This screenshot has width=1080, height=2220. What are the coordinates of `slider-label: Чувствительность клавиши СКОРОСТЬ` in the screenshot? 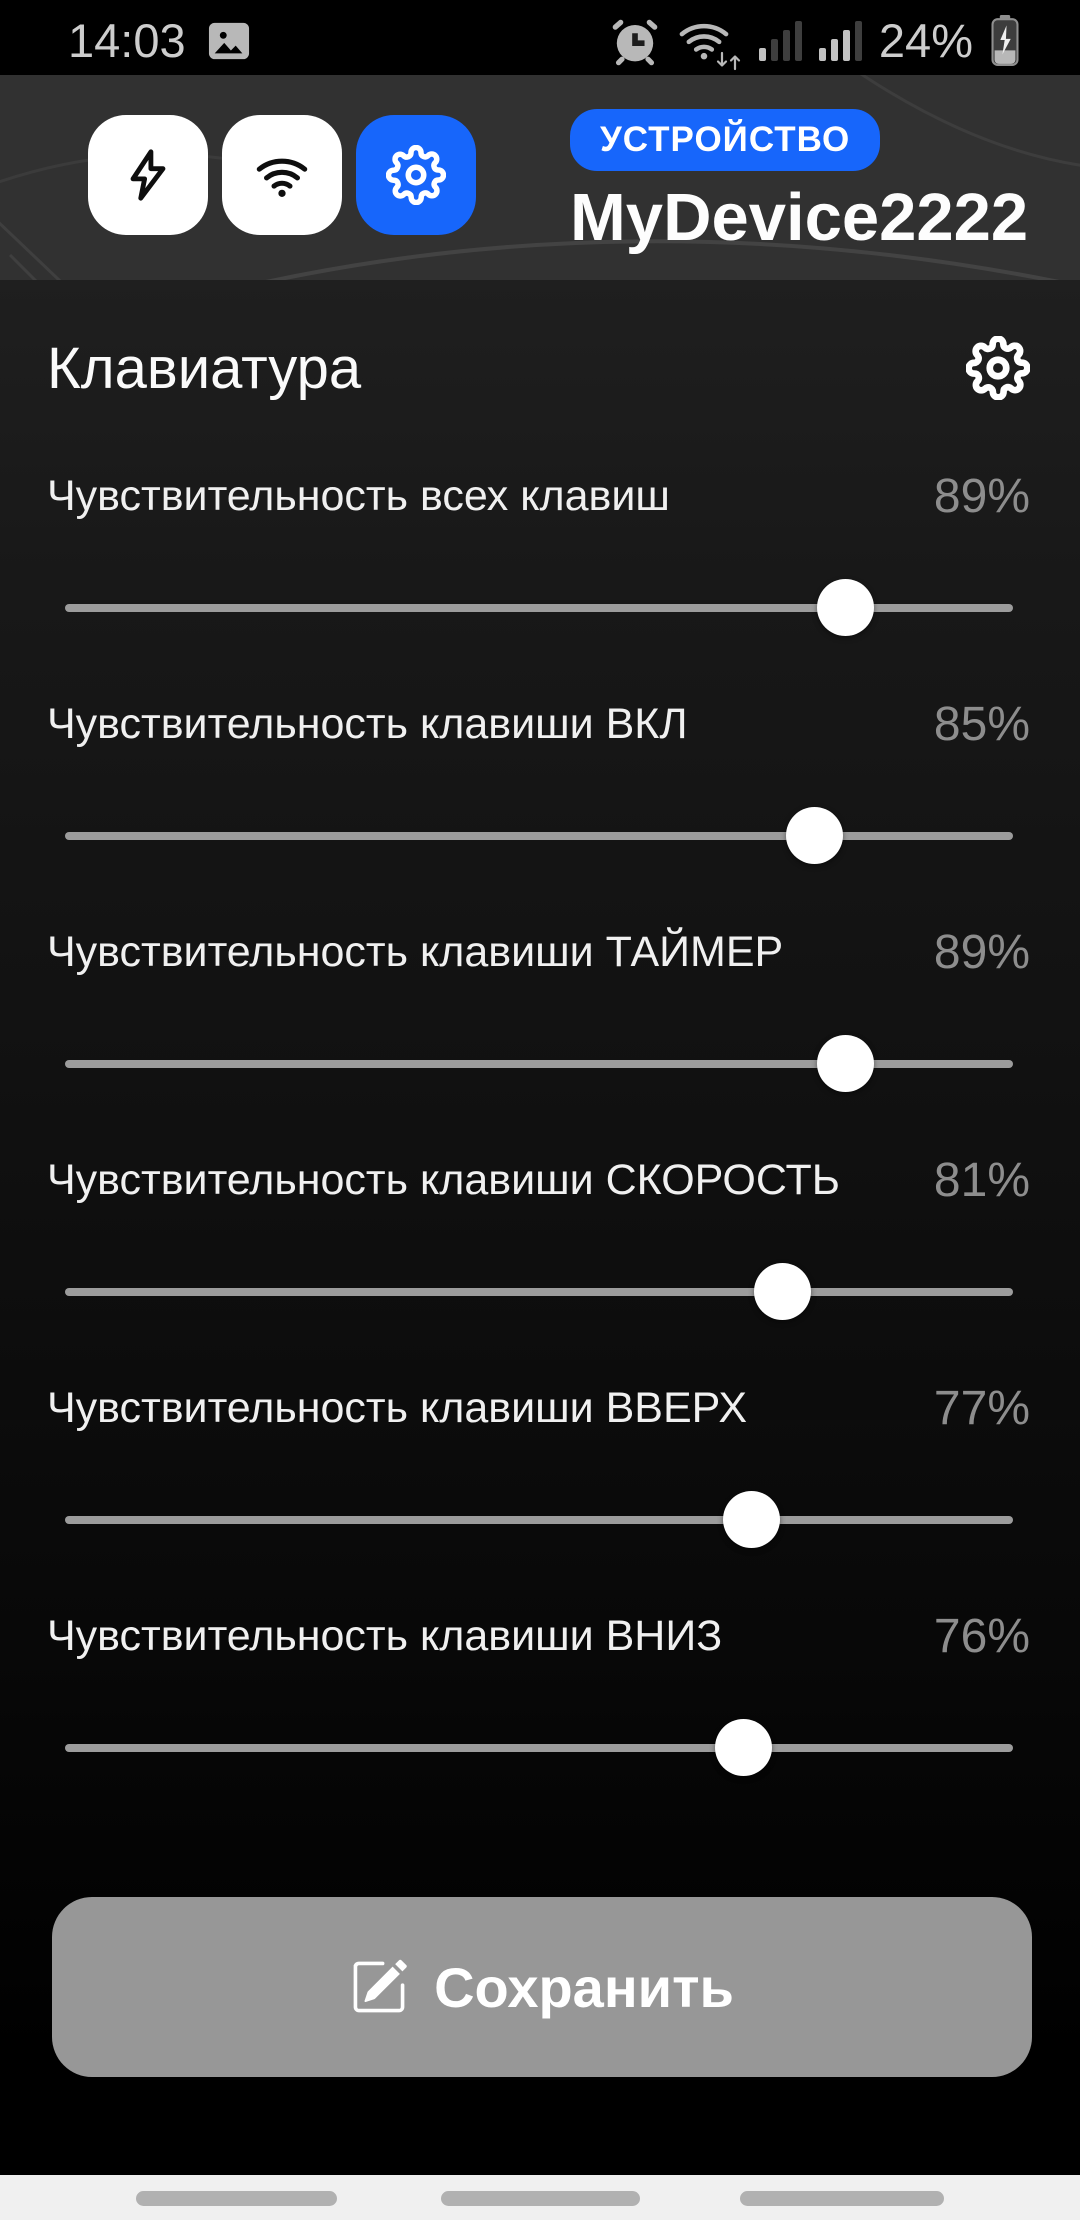 It's located at (443, 1179).